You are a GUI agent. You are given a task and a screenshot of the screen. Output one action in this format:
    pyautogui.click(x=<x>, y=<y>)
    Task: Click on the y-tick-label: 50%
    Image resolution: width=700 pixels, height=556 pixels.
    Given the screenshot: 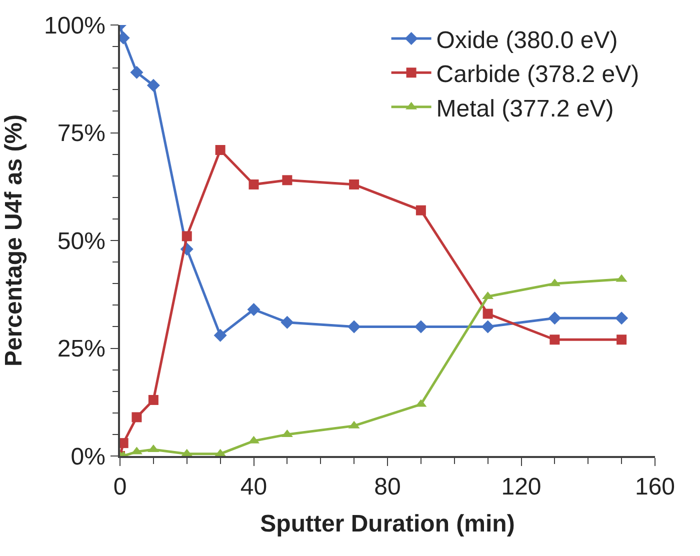 What is the action you would take?
    pyautogui.click(x=81, y=241)
    